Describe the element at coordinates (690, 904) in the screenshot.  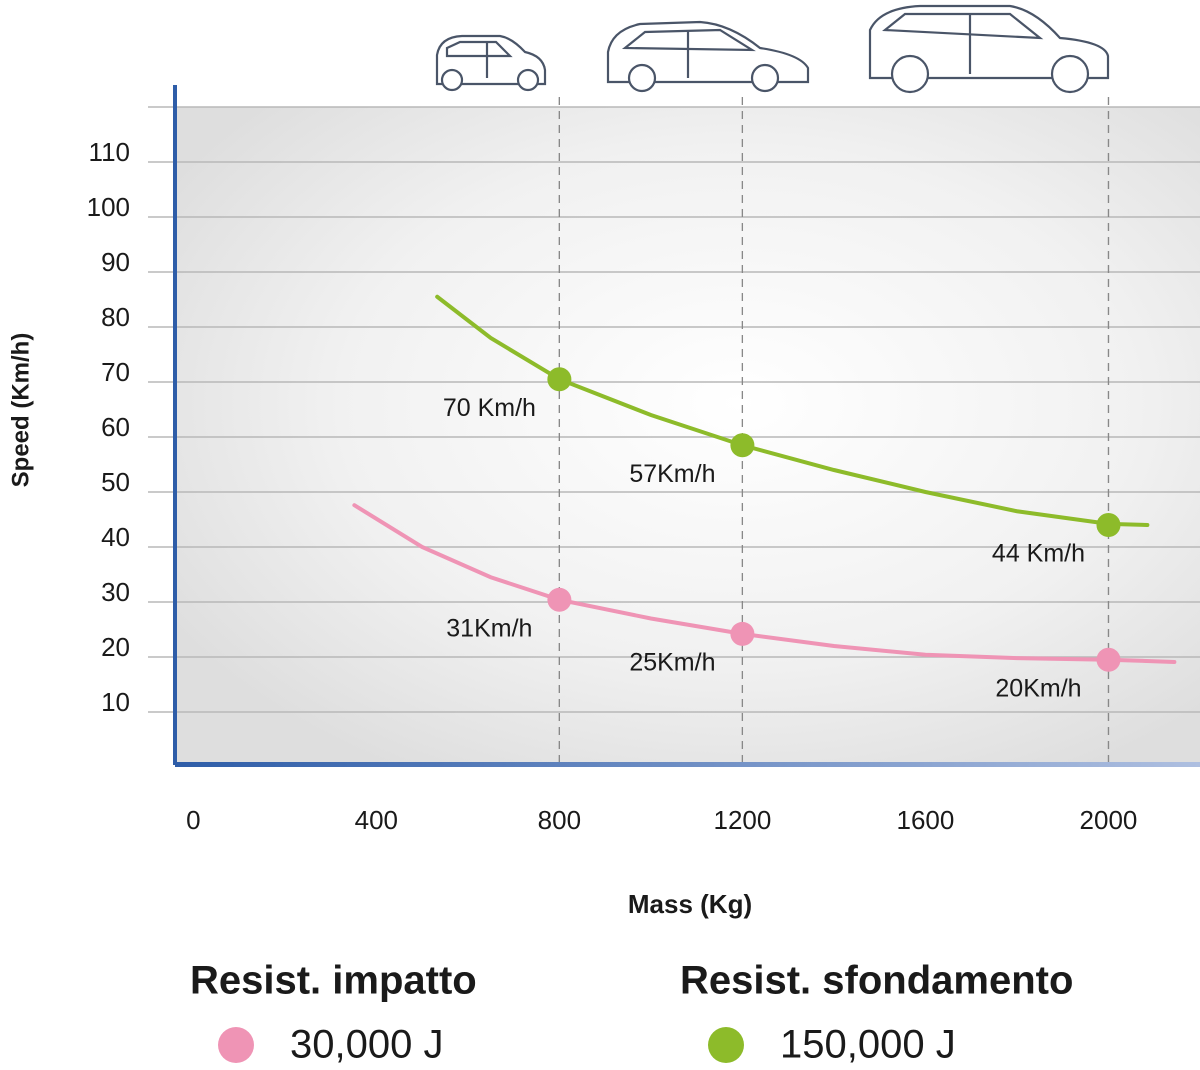
I see `x-axis-label: Mass (Kg)` at that location.